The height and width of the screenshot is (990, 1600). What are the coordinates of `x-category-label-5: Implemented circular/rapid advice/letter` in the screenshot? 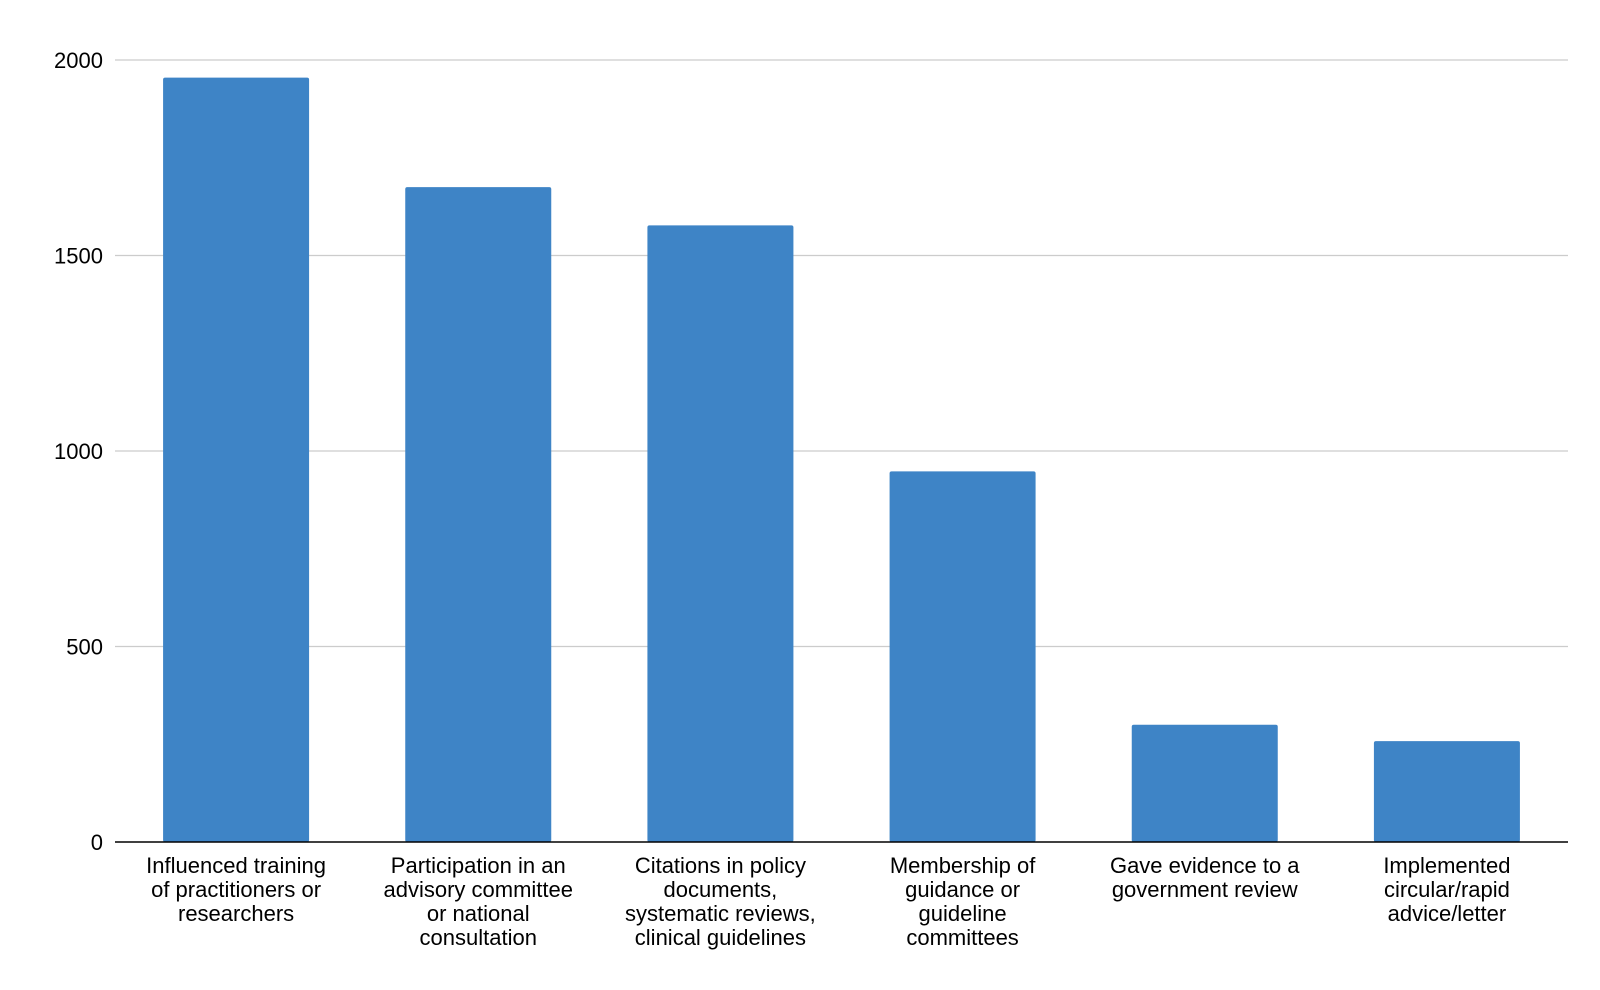 It's located at (1446, 889).